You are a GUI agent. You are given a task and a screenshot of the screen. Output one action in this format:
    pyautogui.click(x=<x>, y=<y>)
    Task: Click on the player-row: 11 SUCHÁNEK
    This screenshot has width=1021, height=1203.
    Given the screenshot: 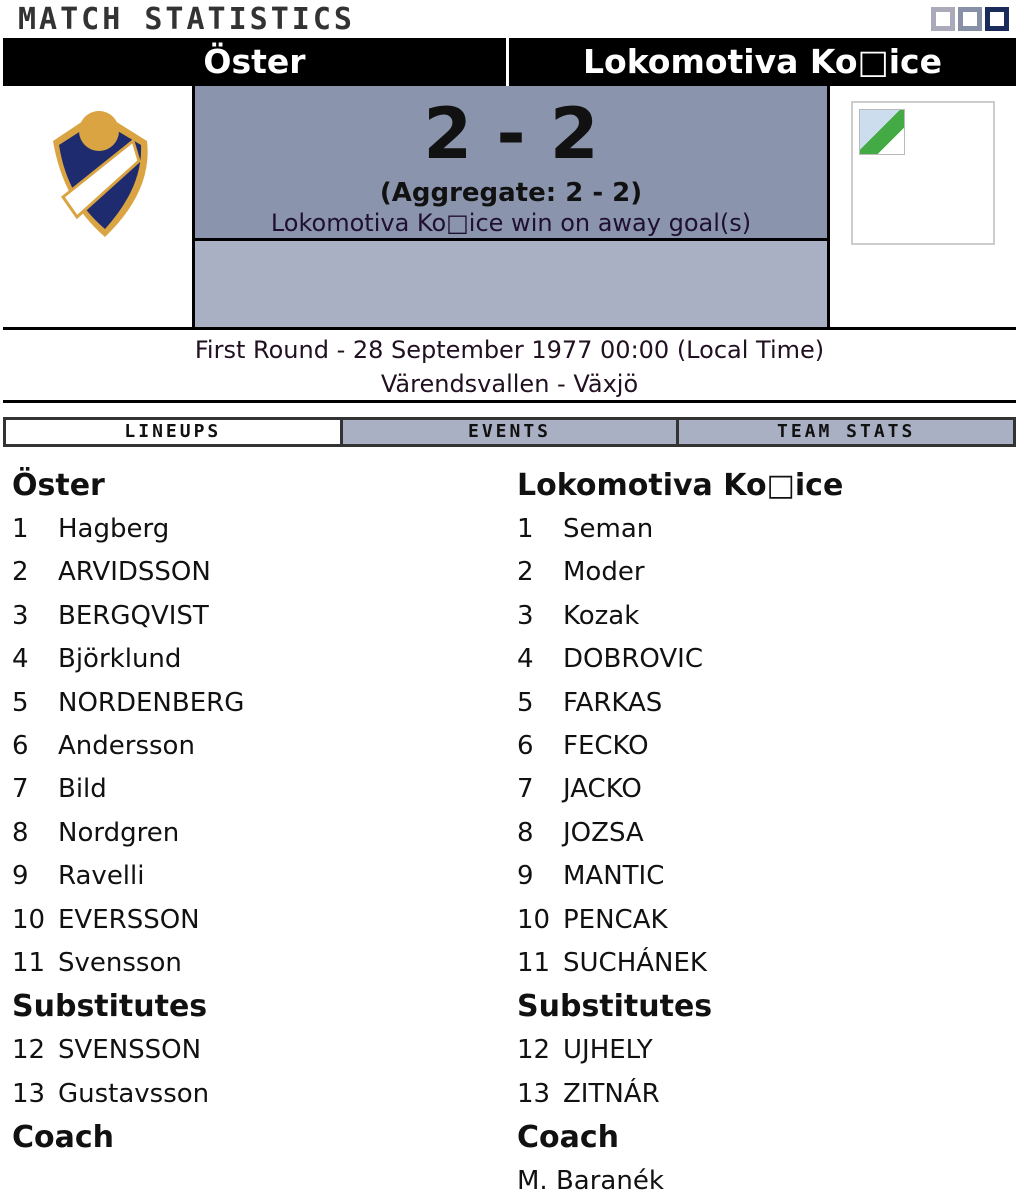 What is the action you would take?
    pyautogui.click(x=762, y=963)
    